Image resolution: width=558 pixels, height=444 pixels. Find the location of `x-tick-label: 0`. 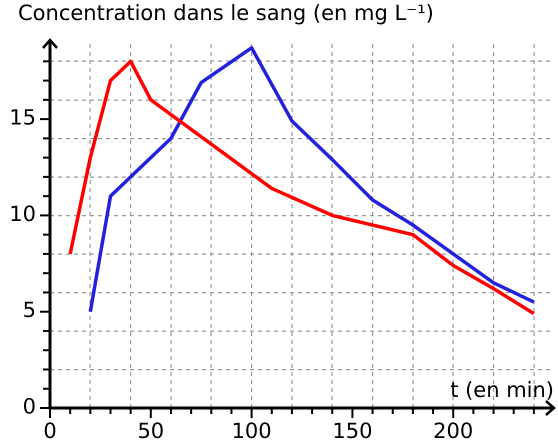

x-tick-label: 0 is located at coordinates (50, 431).